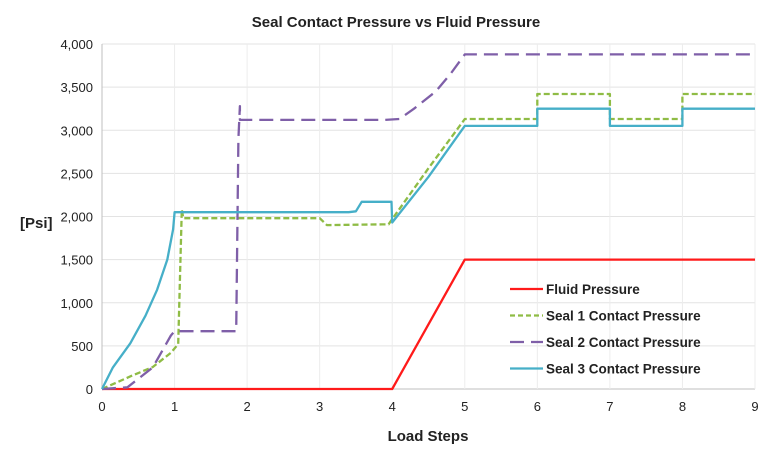 The image size is (768, 463). Describe the element at coordinates (101, 406) in the screenshot. I see `x-tick-label: 0` at that location.